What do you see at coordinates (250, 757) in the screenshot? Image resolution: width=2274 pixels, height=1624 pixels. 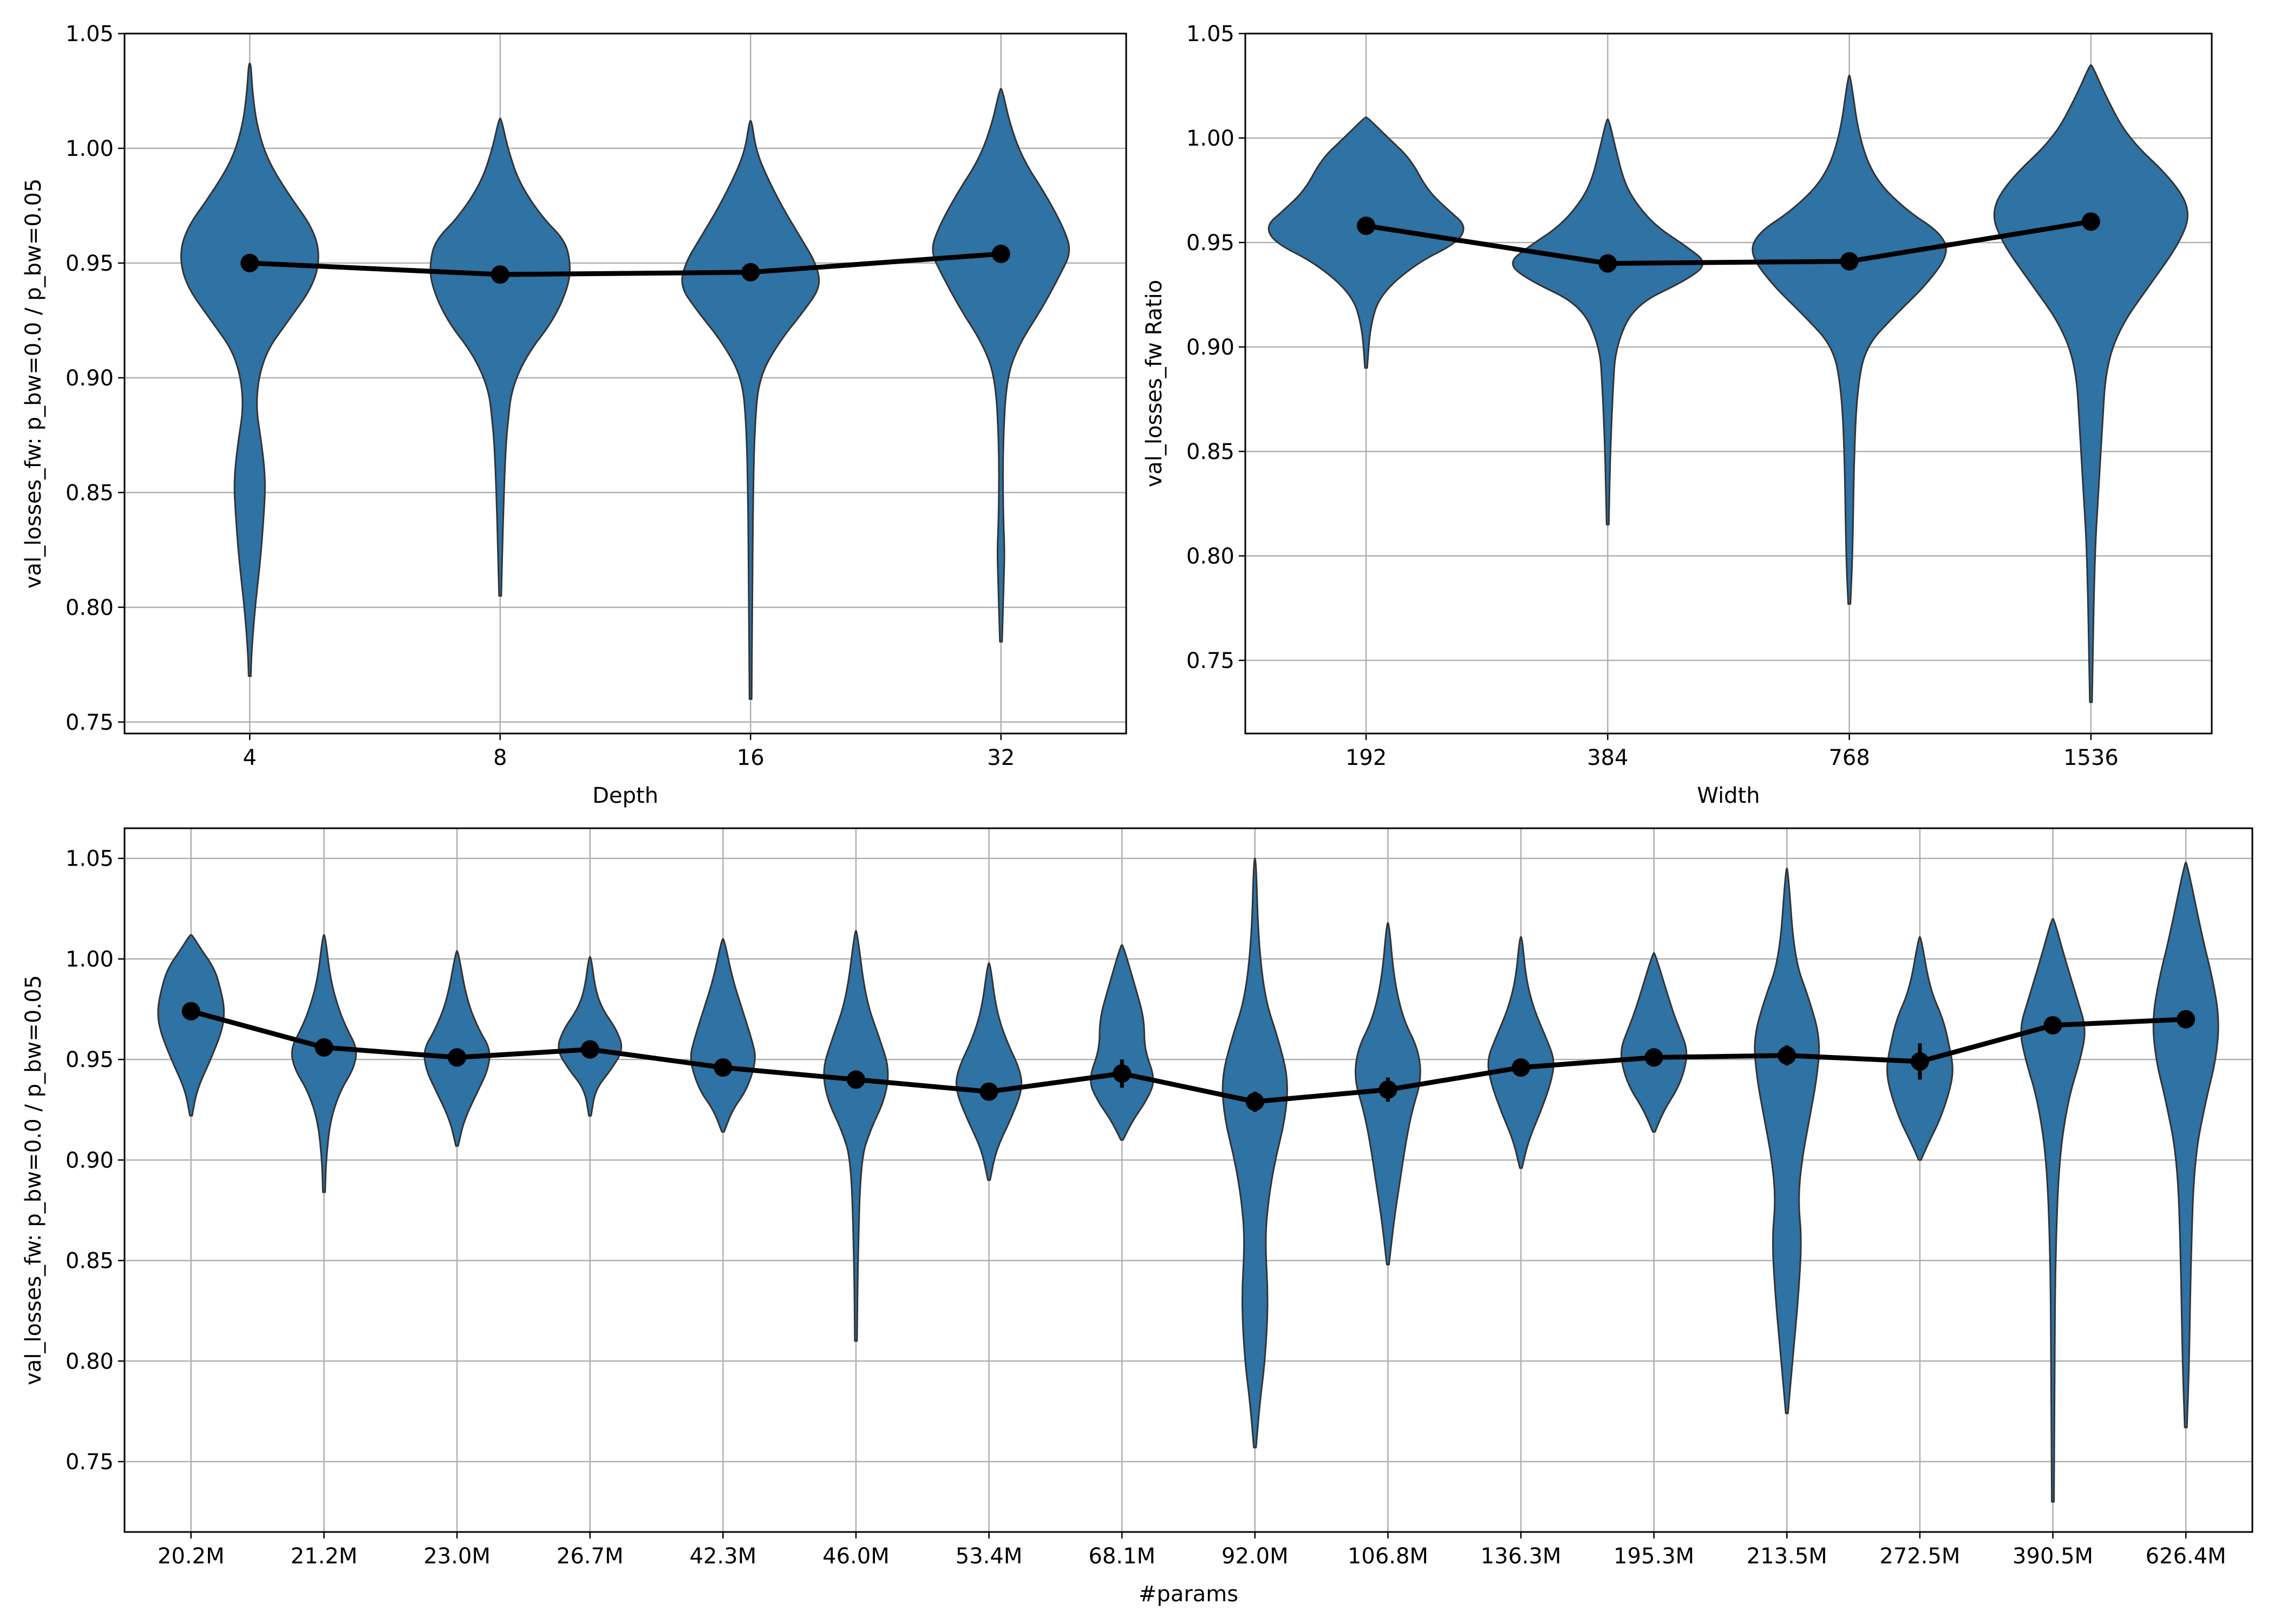 I see `depth-x-tick-label: 4` at bounding box center [250, 757].